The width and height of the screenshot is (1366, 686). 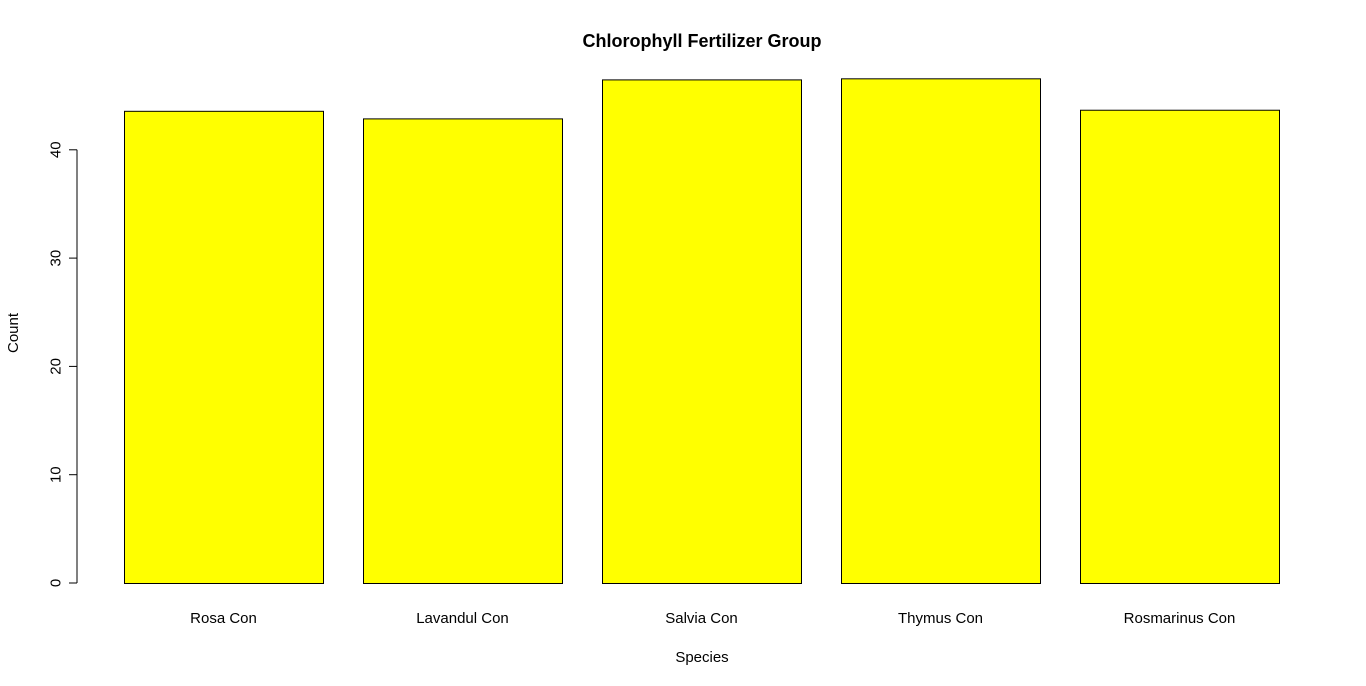 What do you see at coordinates (701, 618) in the screenshot?
I see `x-category-label: Salvia Con` at bounding box center [701, 618].